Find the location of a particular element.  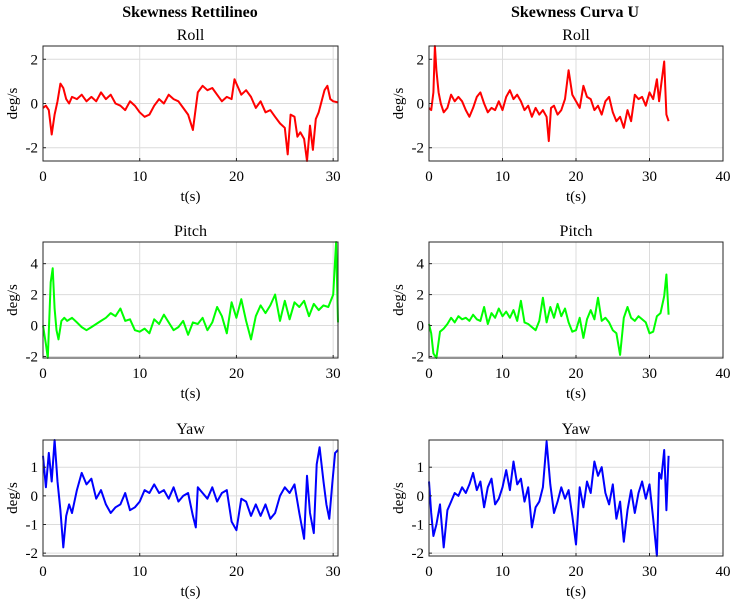

subplot-6: 0 10 20 30 40 -2 -1 0 1 Yaw t(s) deg/s is located at coordinates (561, 510).